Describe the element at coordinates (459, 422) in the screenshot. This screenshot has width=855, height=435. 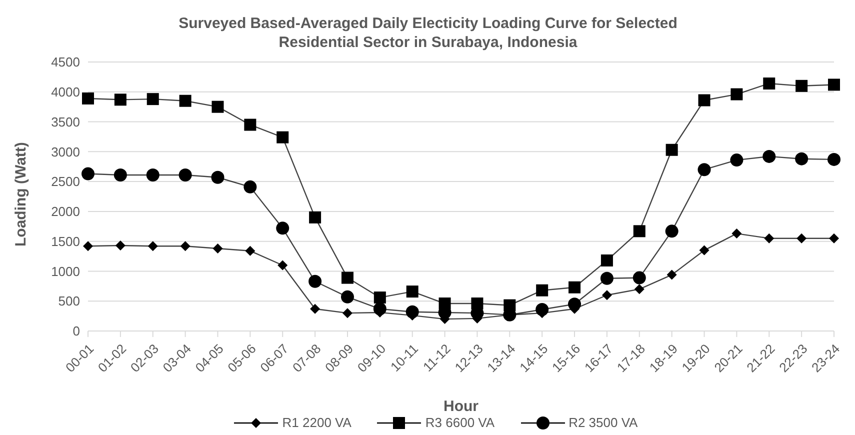
I see `legend-label: R3 6600 VA` at that location.